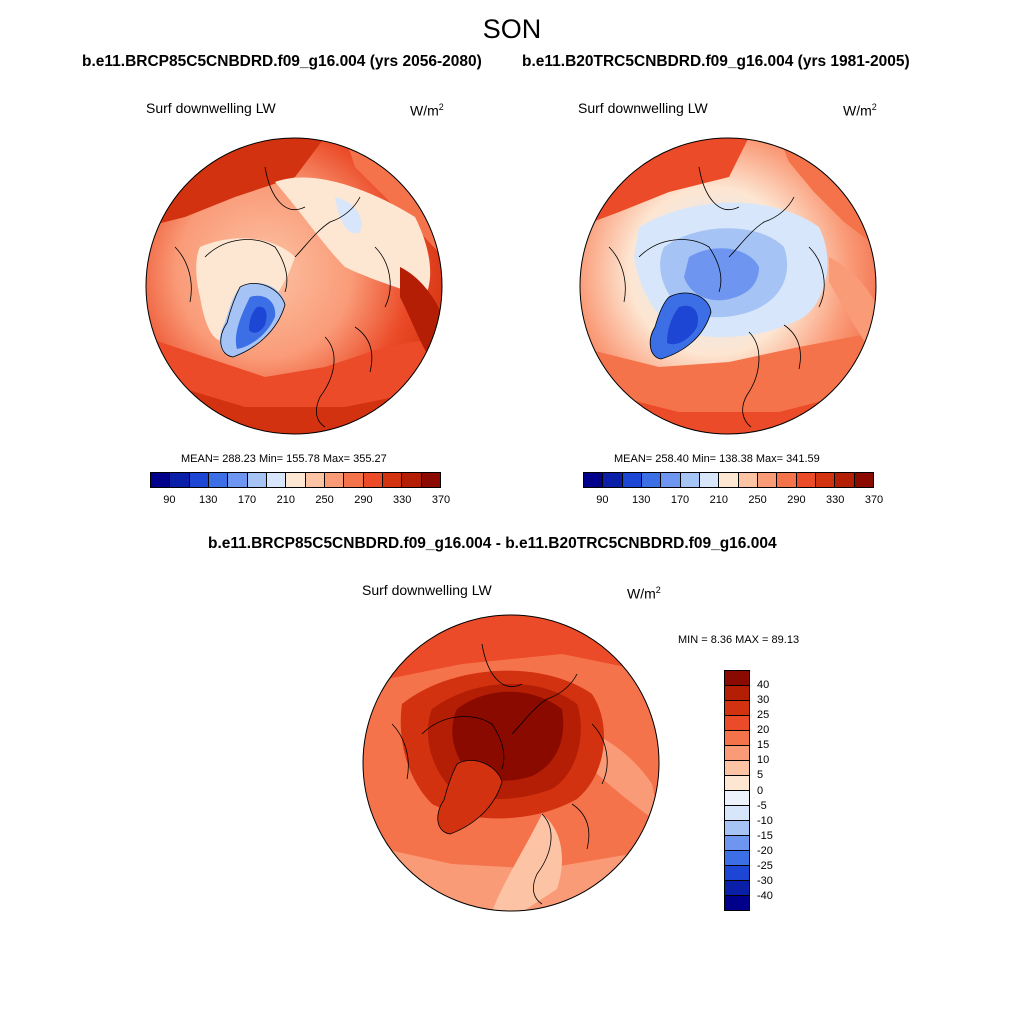  What do you see at coordinates (643, 108) in the screenshot?
I see `panel2-variable: Surf downwelling LW` at bounding box center [643, 108].